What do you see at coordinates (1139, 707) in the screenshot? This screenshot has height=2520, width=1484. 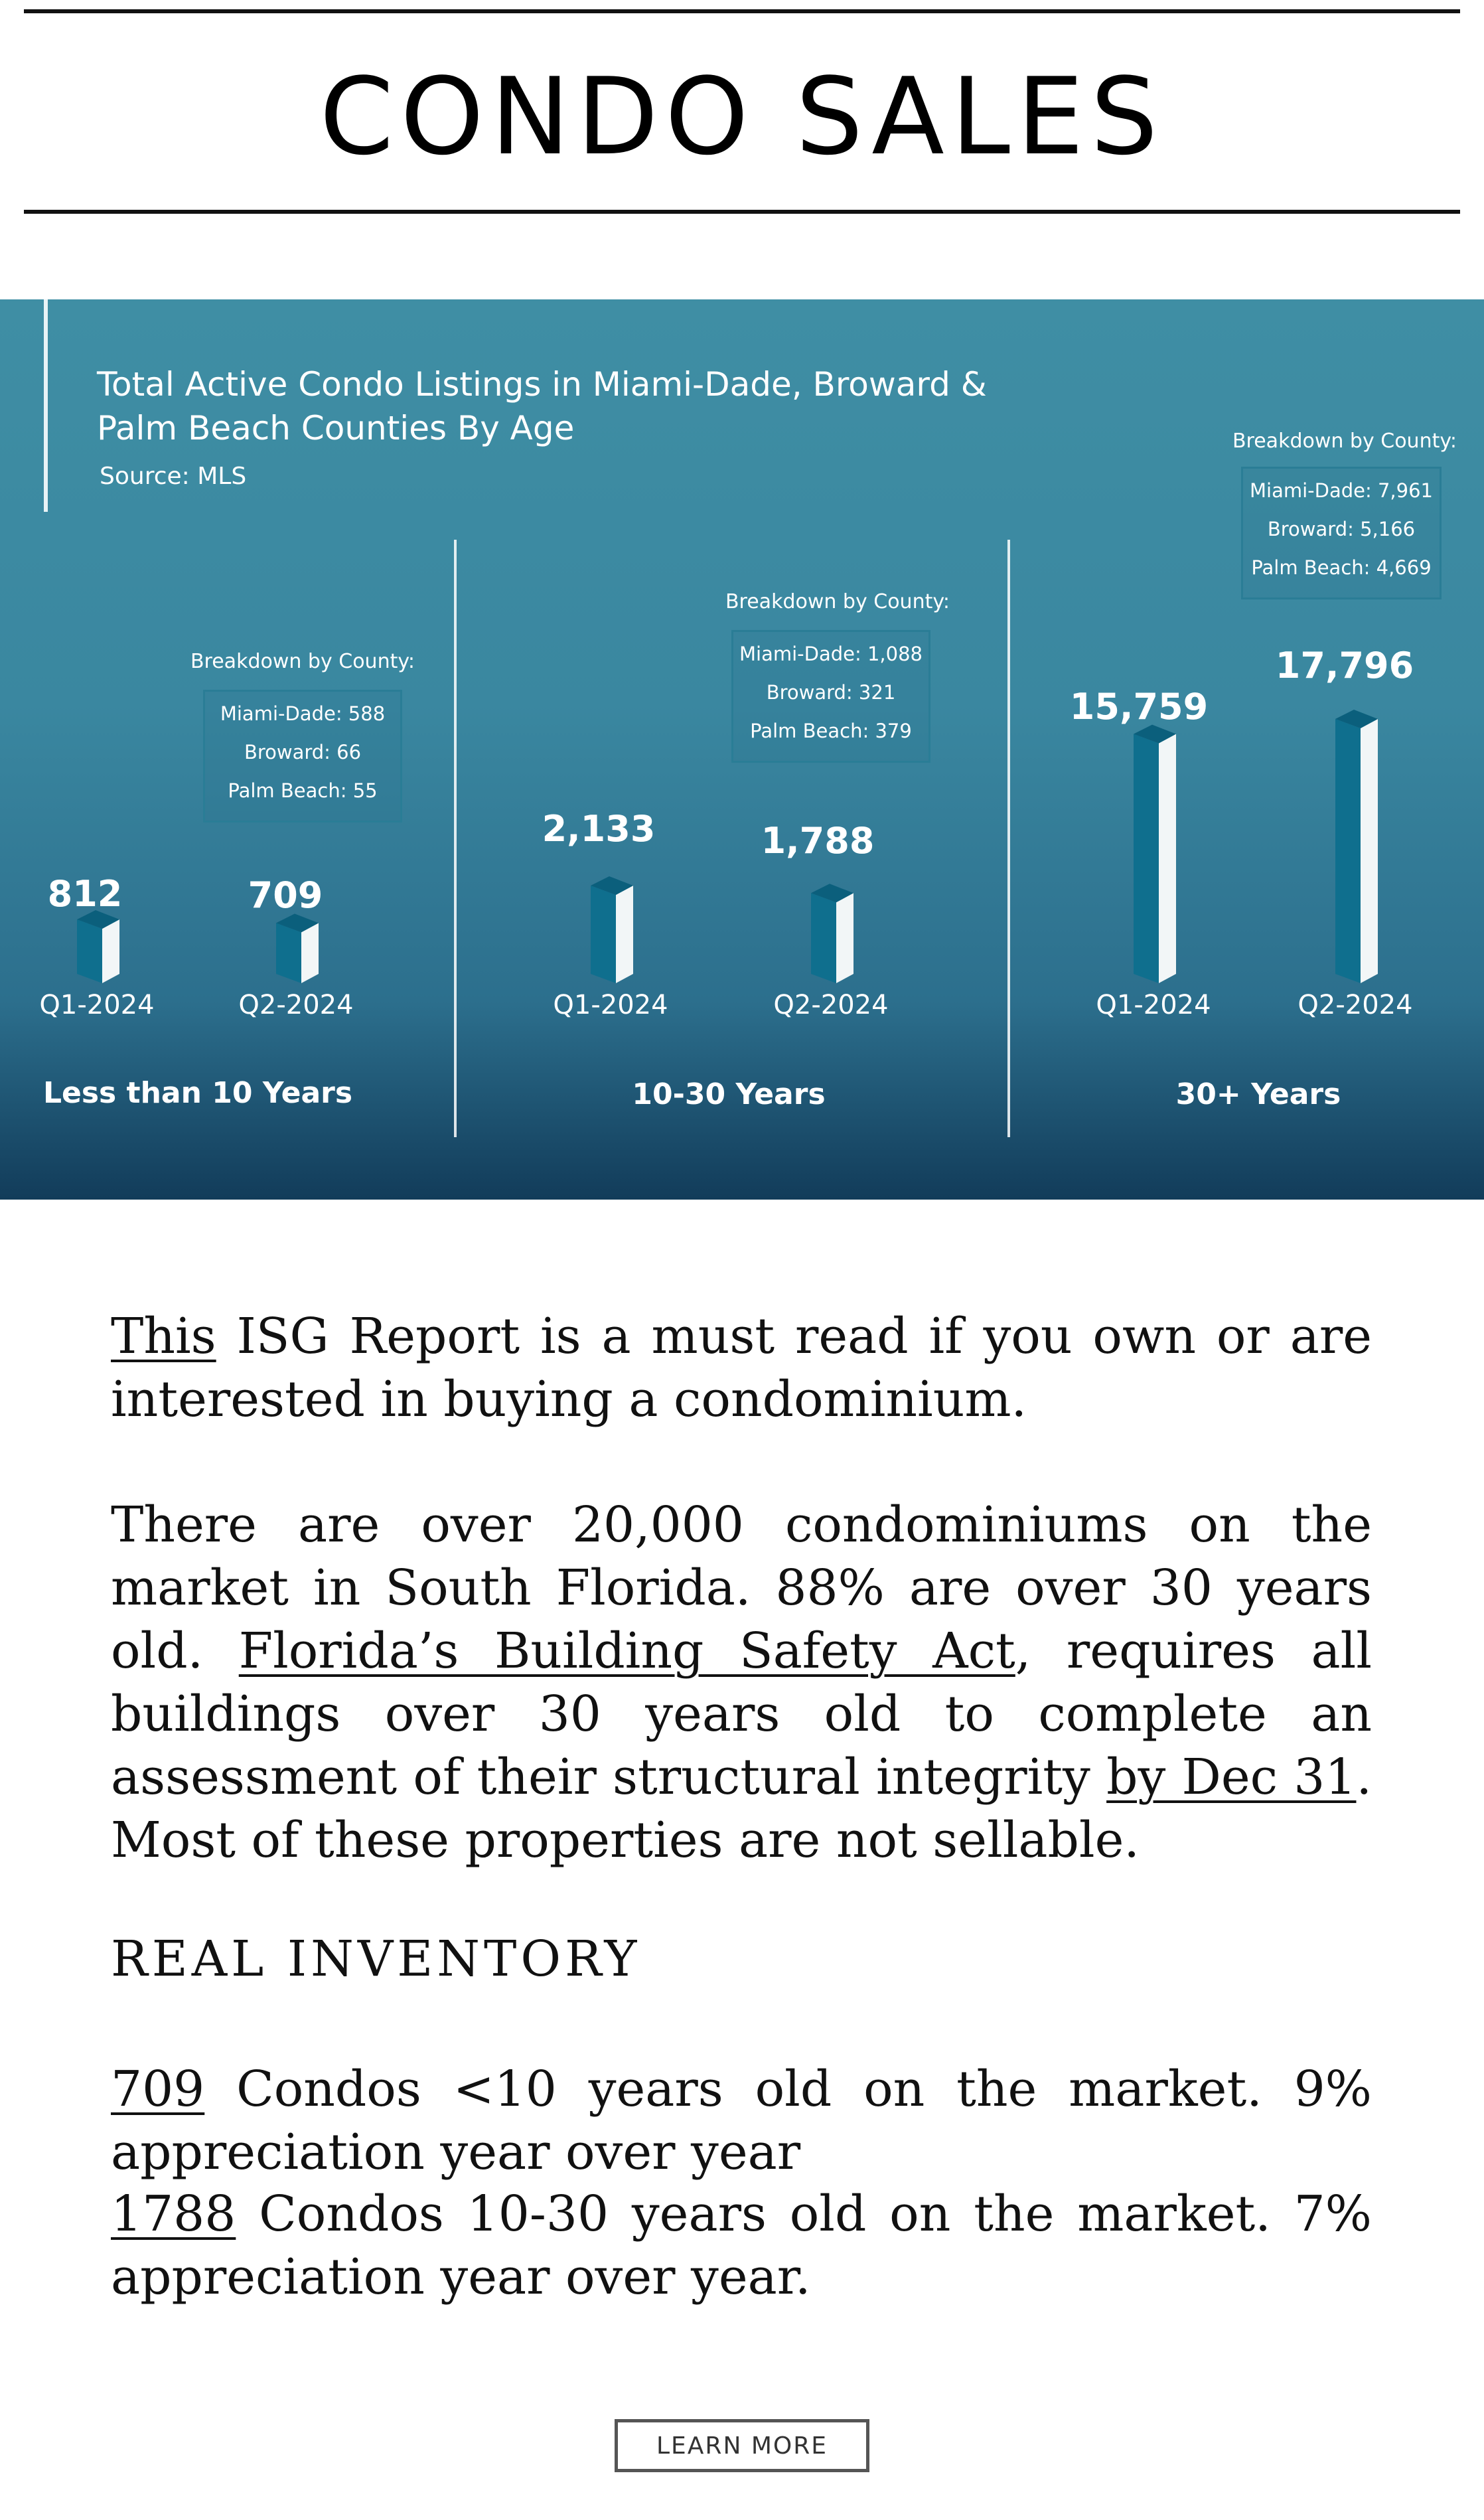 I see `bar-value-label: 15,759` at bounding box center [1139, 707].